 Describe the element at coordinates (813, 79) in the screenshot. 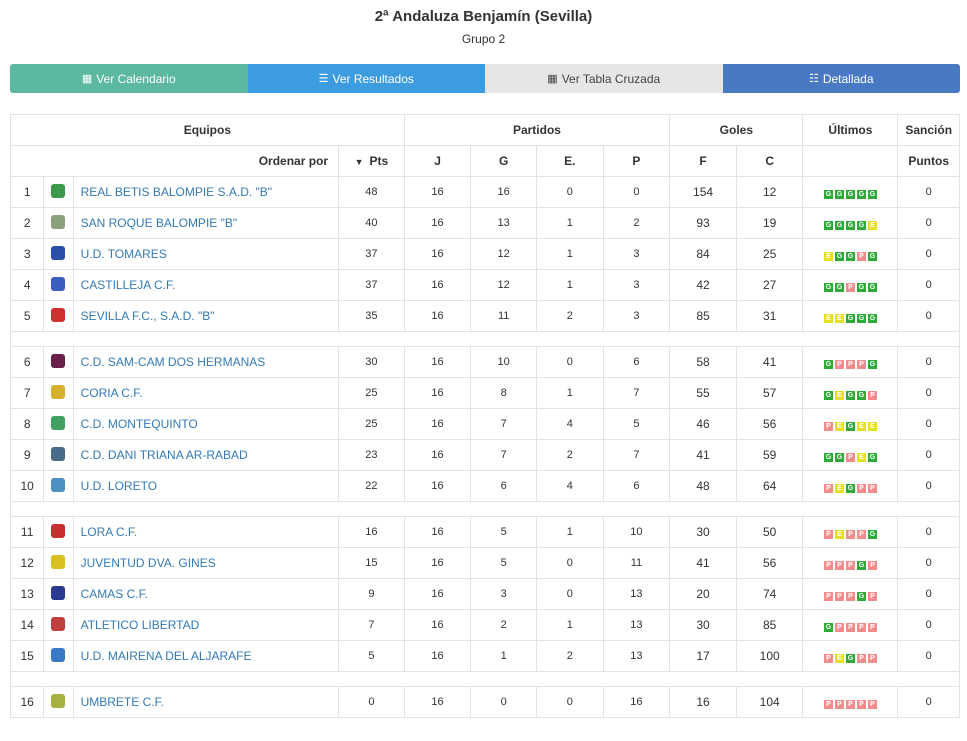

I see `detail-list-icon: ☷` at that location.